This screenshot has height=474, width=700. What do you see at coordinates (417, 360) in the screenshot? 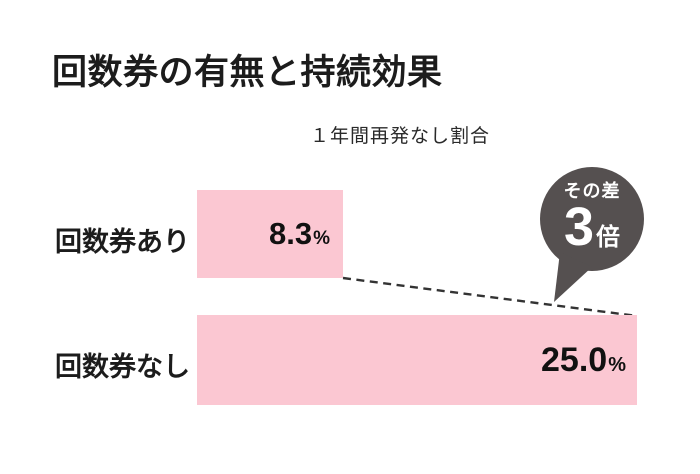
I see `bar-without-ticket: 25.0%` at bounding box center [417, 360].